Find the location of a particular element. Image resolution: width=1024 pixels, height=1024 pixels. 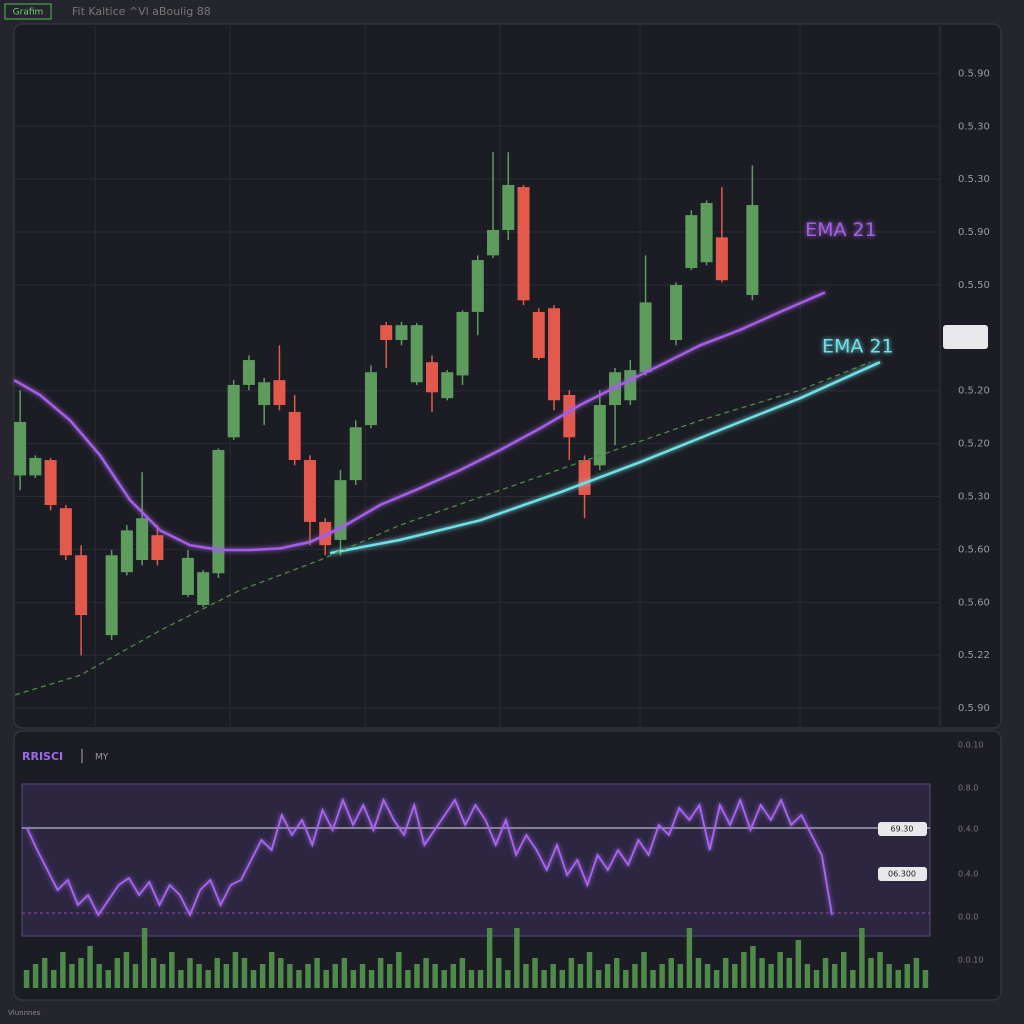

header-title: Fit Kaltice ^Vl aBoulig 88 is located at coordinates (141, 11).